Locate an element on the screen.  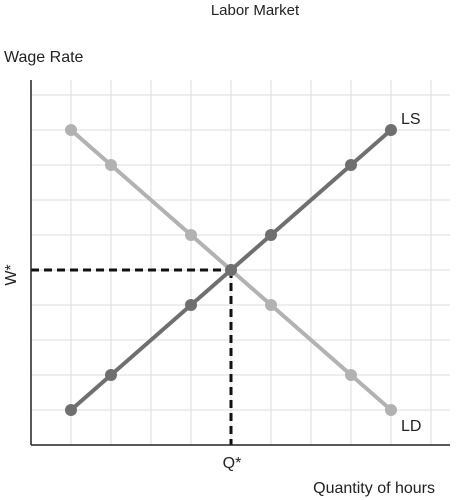
y-axis-label: Wage Rate is located at coordinates (44, 57).